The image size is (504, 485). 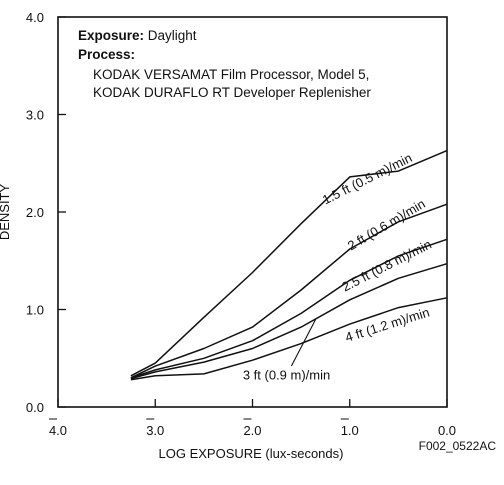 I want to click on figure-code: F002_0522AC, so click(x=458, y=446).